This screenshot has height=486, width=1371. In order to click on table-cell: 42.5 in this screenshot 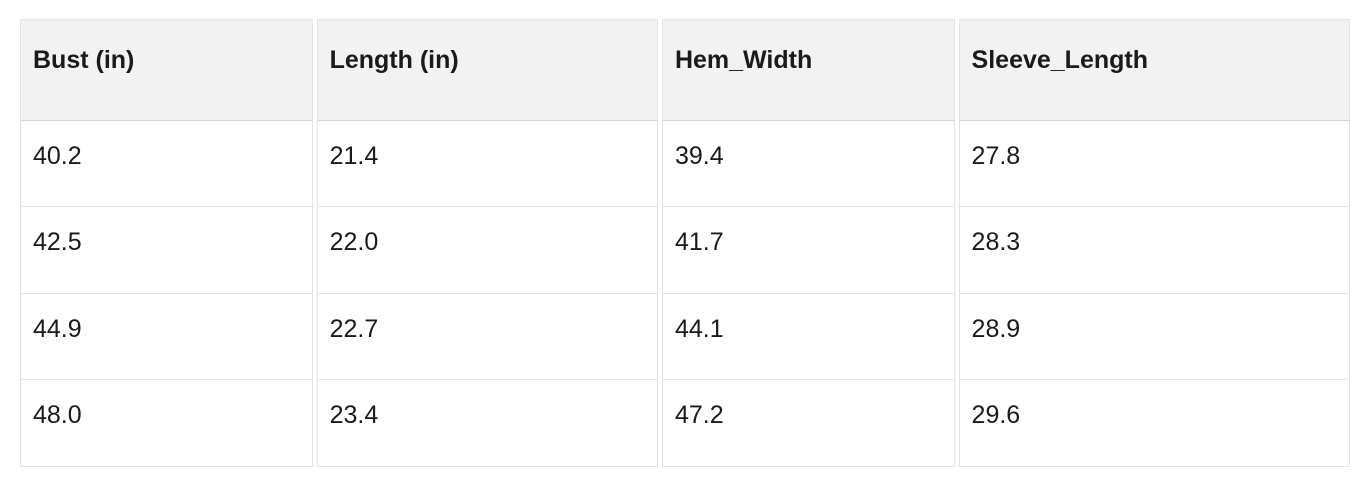, I will do `click(166, 250)`.